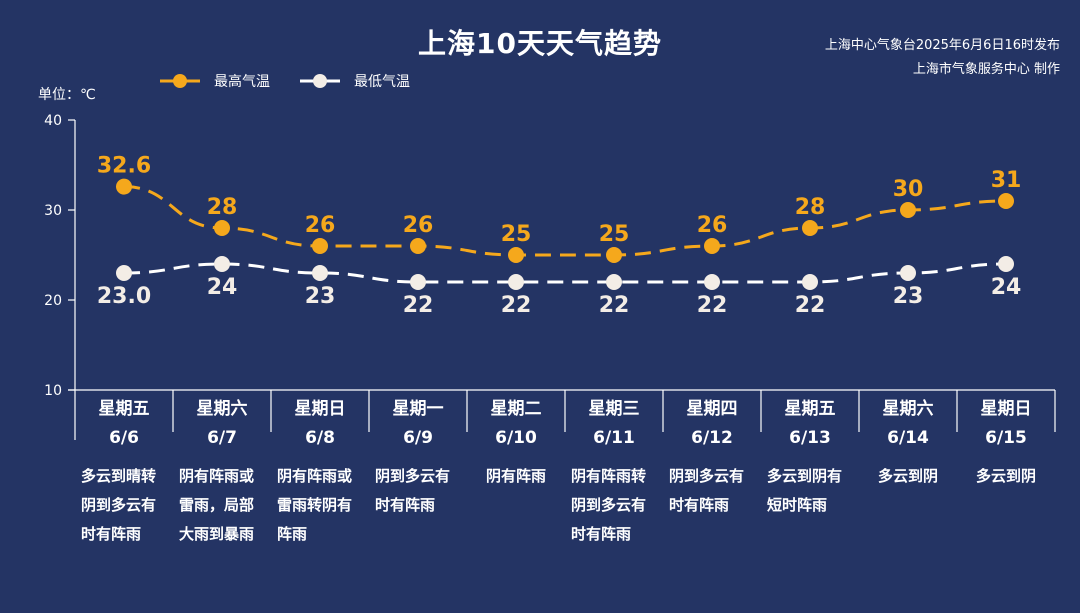 This screenshot has width=1080, height=613. Describe the element at coordinates (614, 409) in the screenshot. I see `weekday-label: 星期三` at that location.